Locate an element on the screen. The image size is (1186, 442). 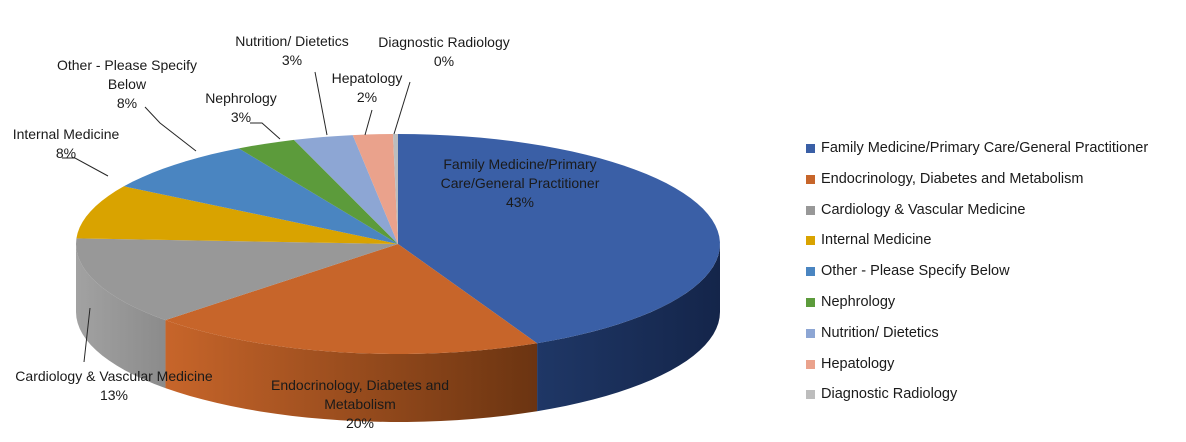
pie-side-cardiology is located at coordinates (121, 316).